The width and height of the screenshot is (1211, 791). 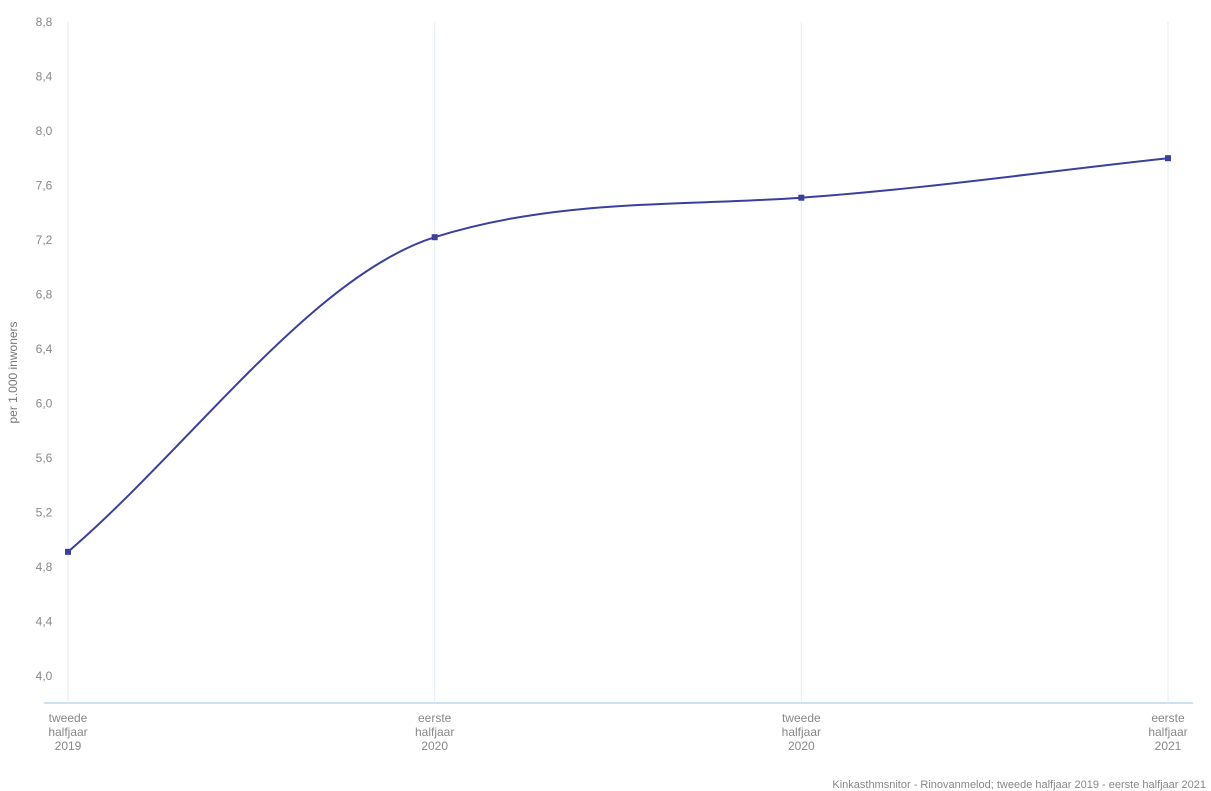 What do you see at coordinates (44, 131) in the screenshot?
I see `y-tick-label: 8,0` at bounding box center [44, 131].